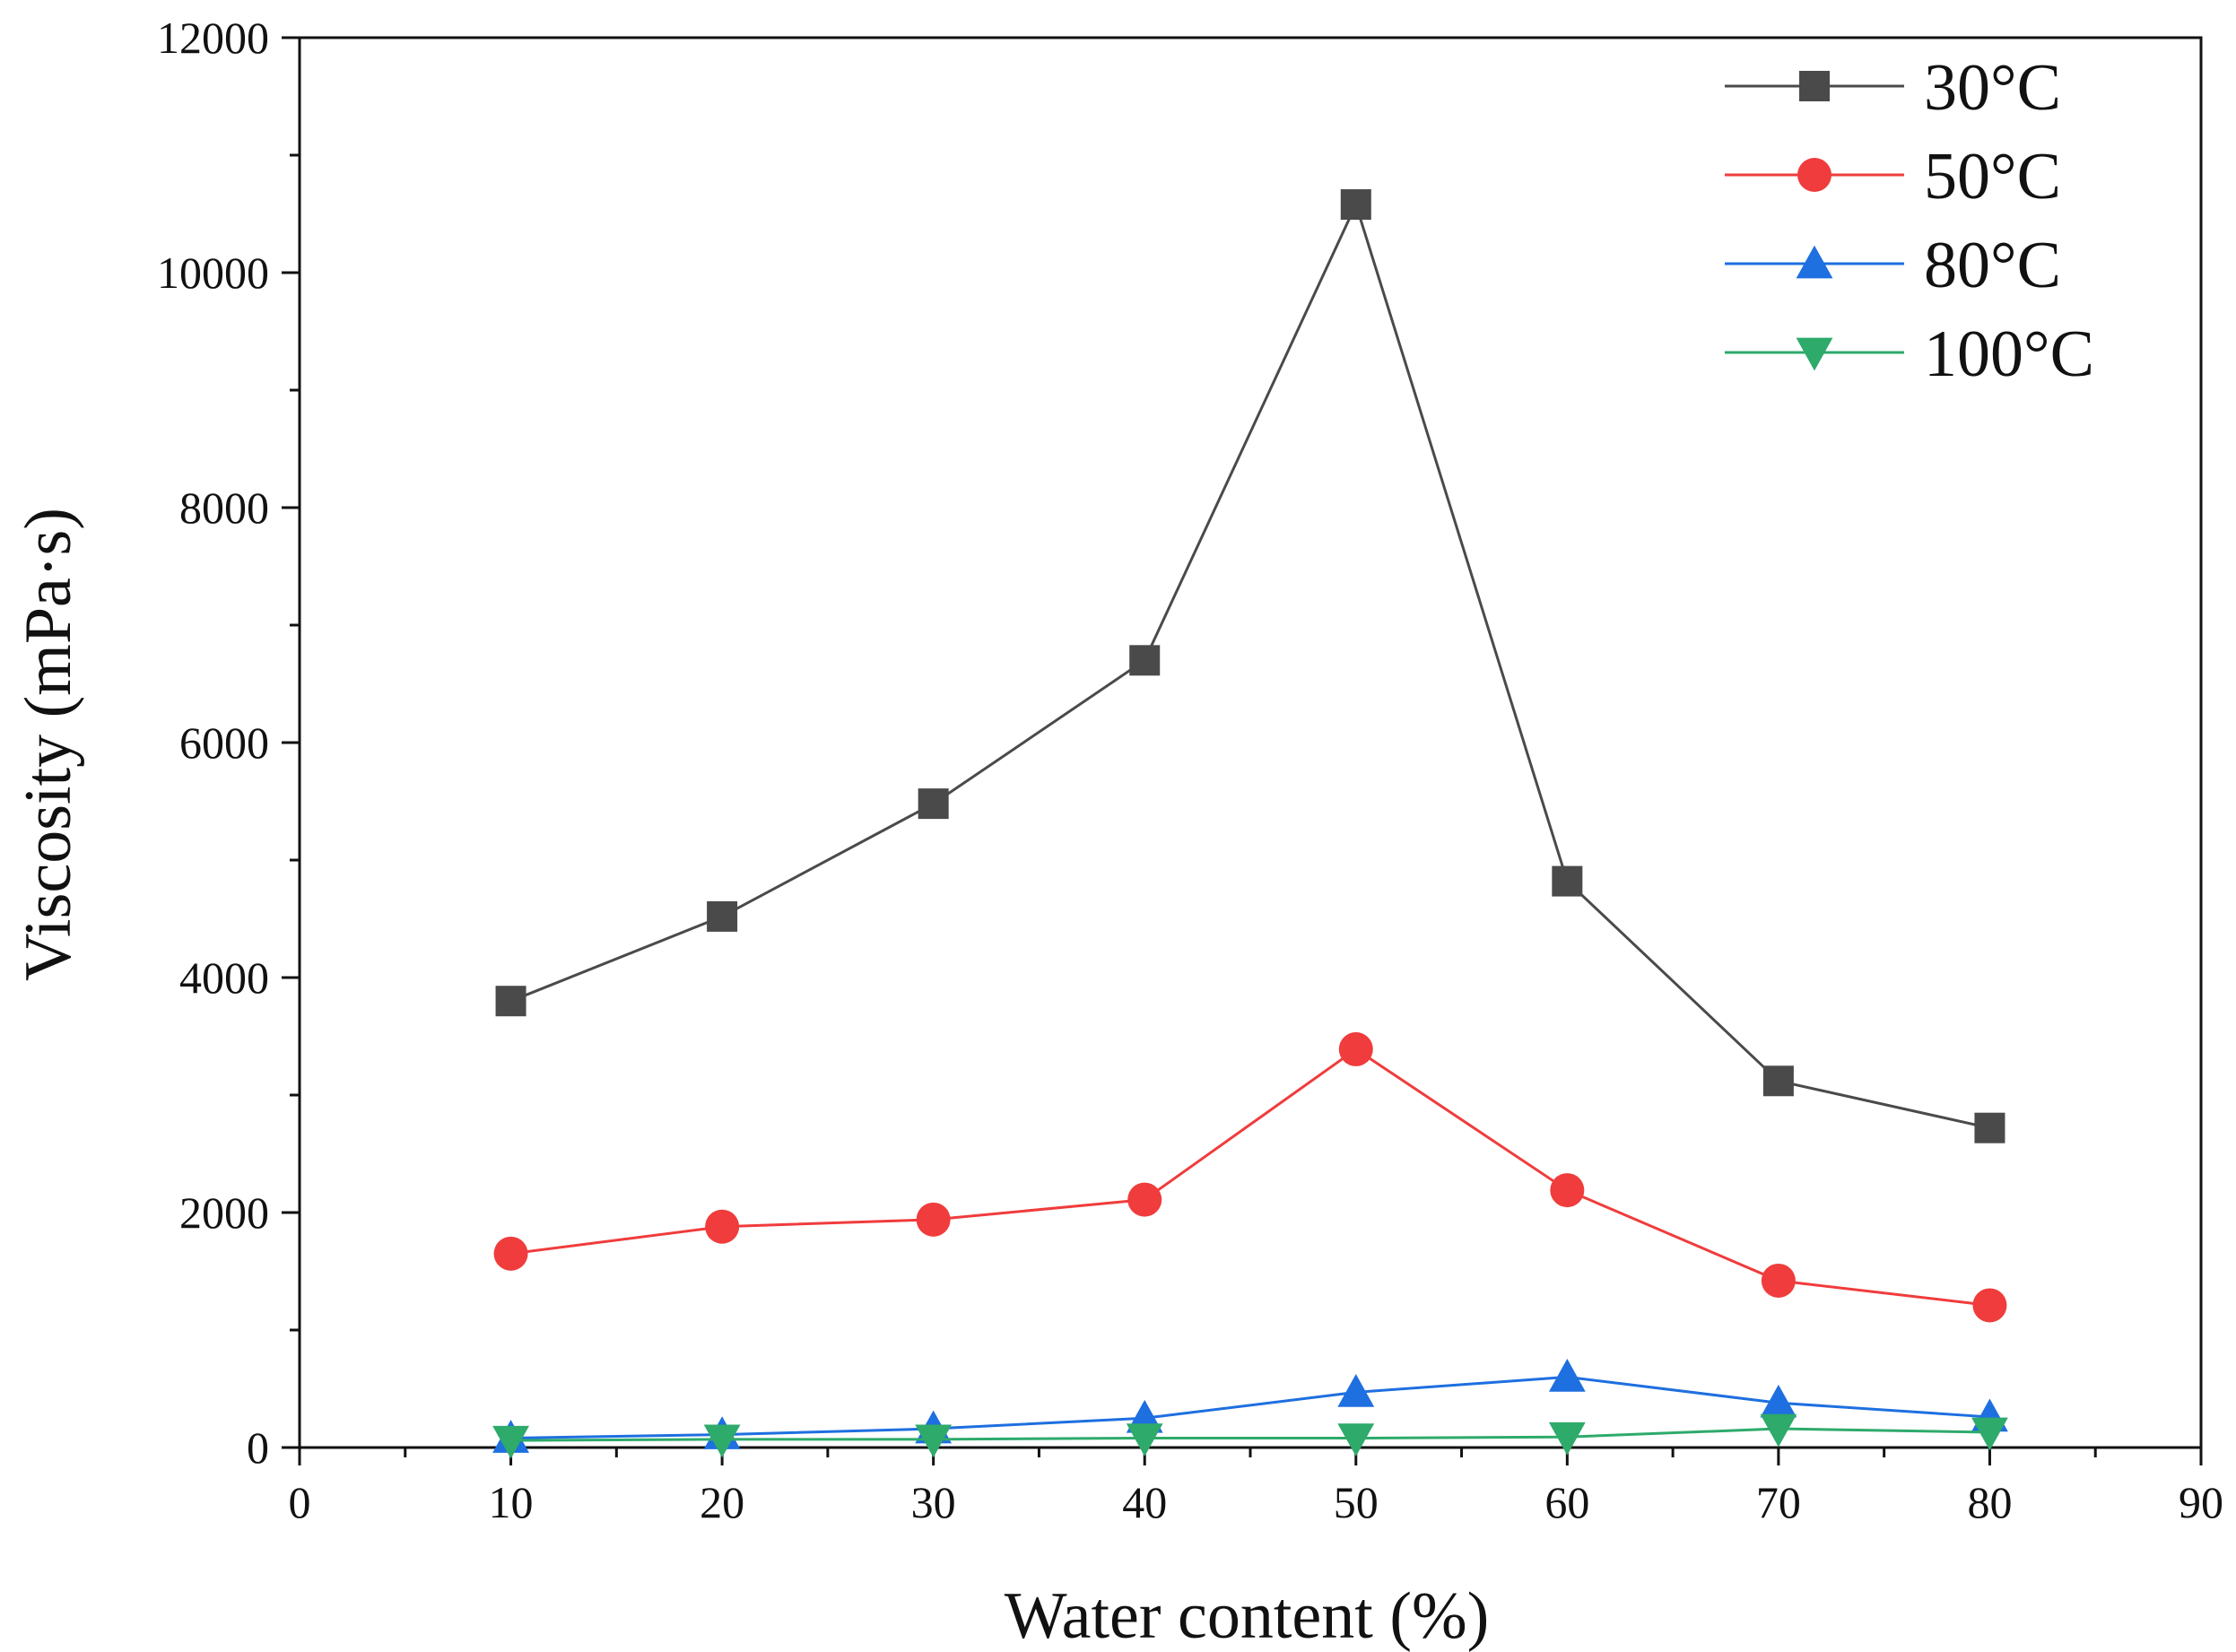 The image size is (2236, 1652). I want to click on y-tick-label: 0, so click(258, 1447).